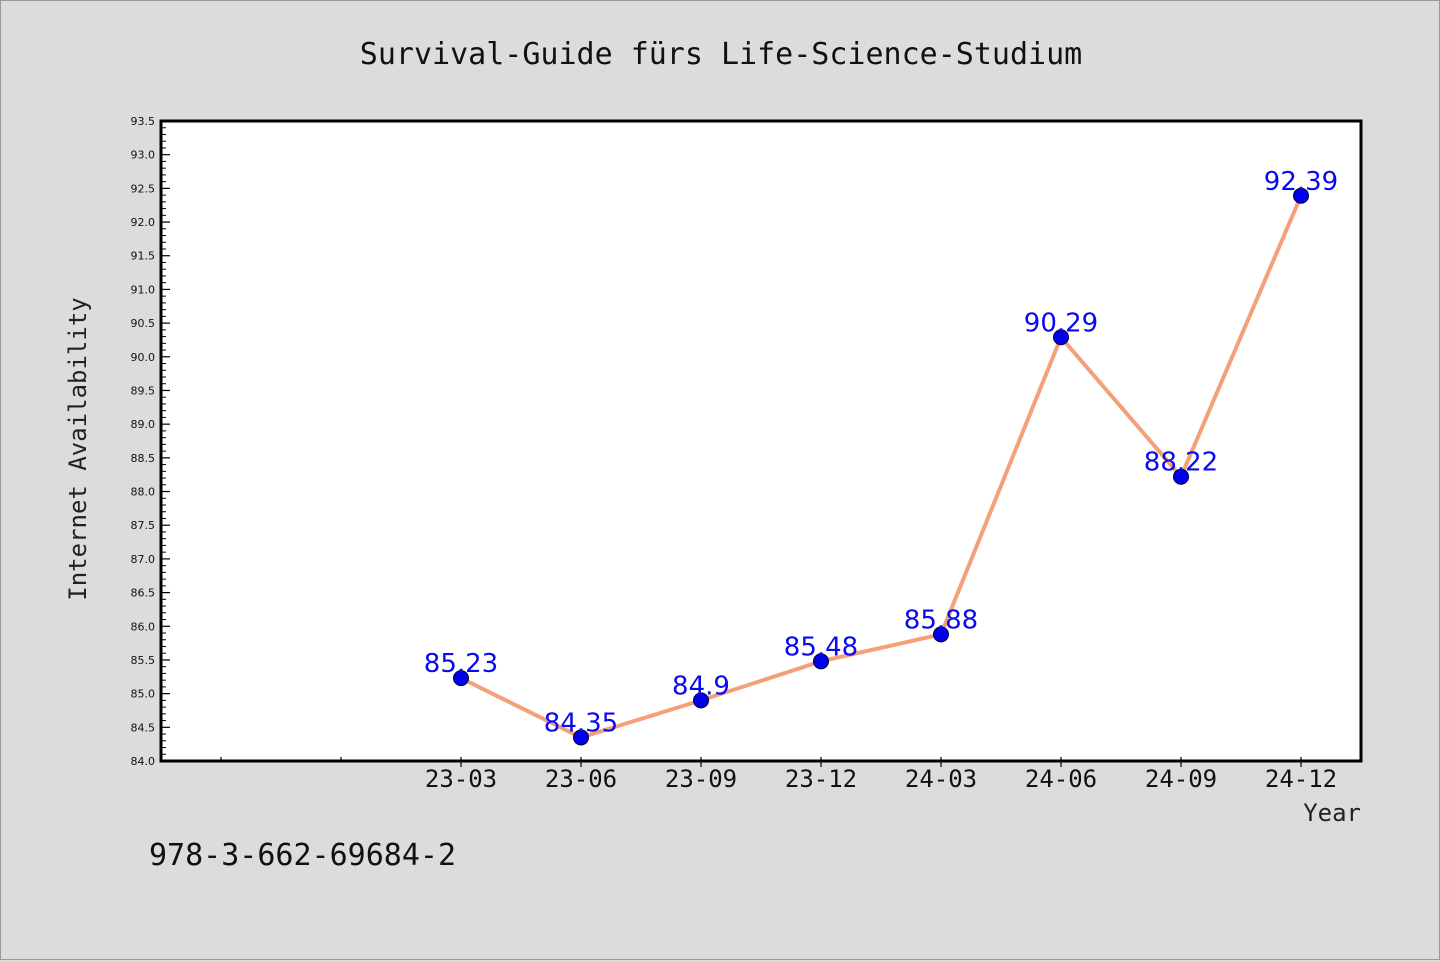  I want to click on x-tick-label: 23-09, so click(701, 779).